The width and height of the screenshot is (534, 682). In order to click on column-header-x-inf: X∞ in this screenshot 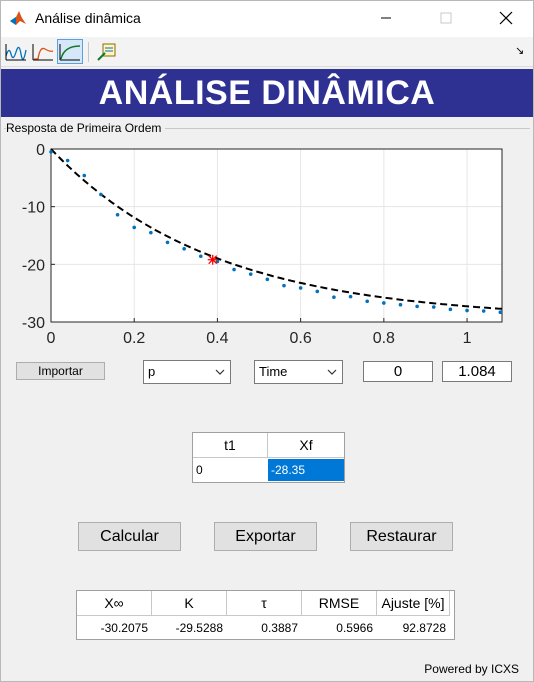, I will do `click(114, 603)`.